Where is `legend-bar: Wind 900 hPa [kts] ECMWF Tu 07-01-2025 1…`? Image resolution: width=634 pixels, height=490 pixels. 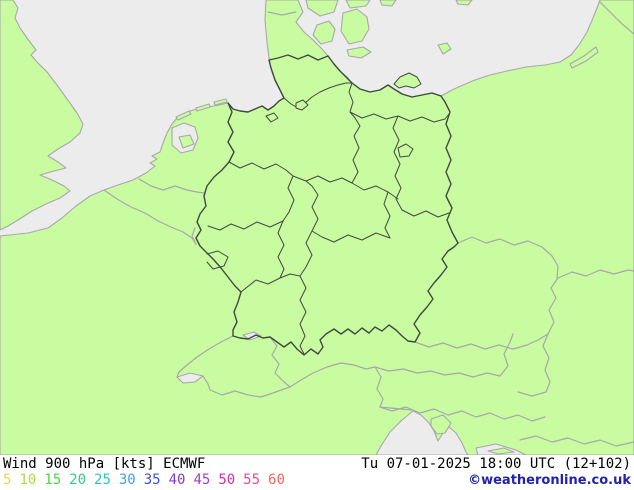 legend-bar: Wind 900 hPa [kts] ECMWF Tu 07-01-2025 1… is located at coordinates (317, 472).